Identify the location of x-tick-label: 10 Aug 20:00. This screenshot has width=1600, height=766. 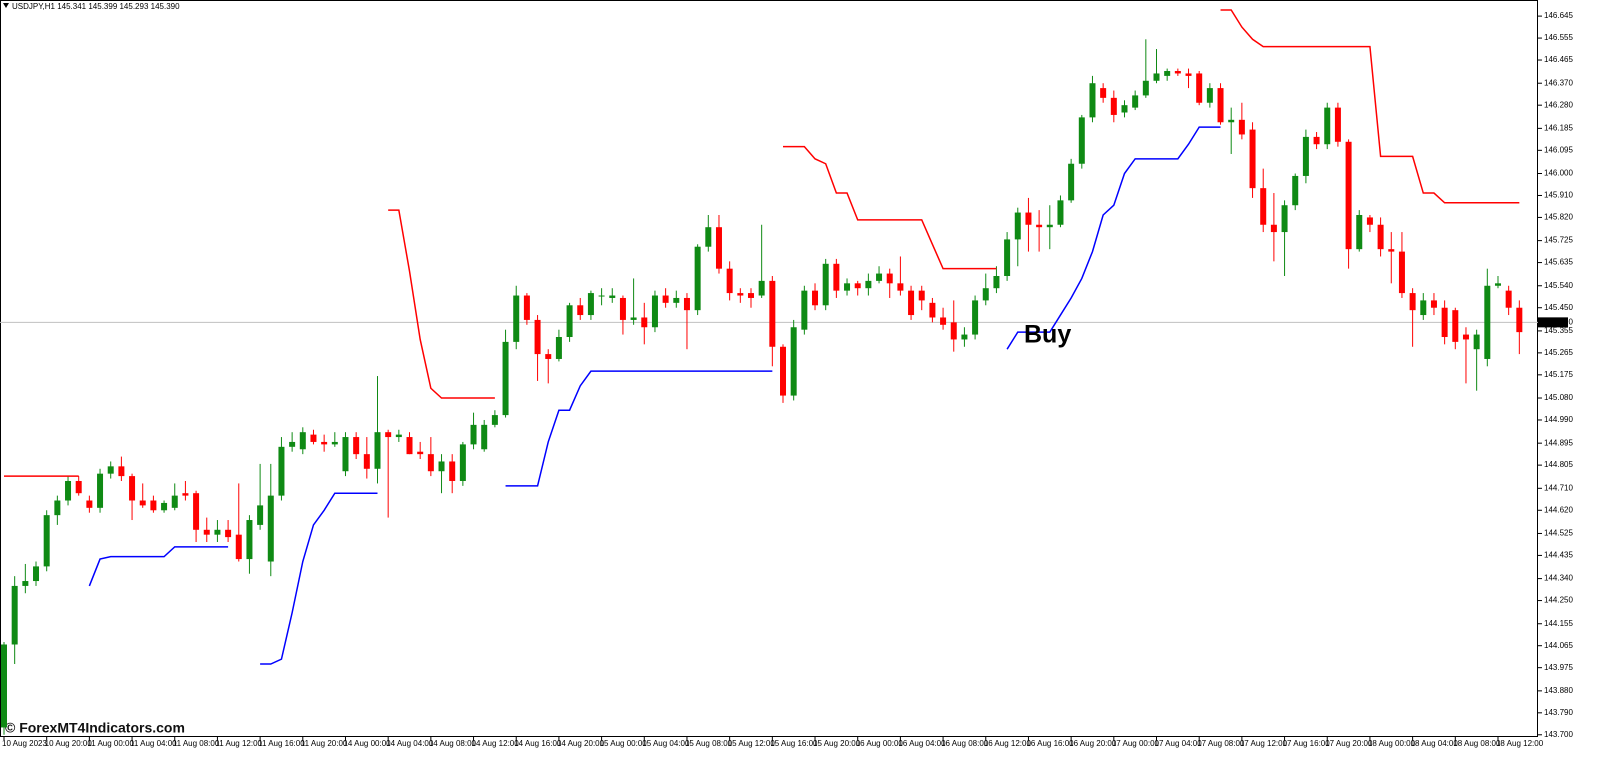
(69, 743).